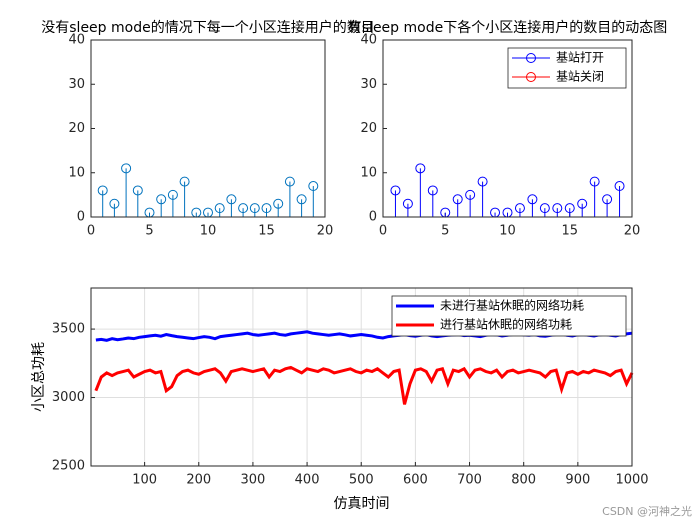 Image resolution: width=700 pixels, height=525 pixels. What do you see at coordinates (415, 480) in the screenshot?
I see `x-tick-label: 600` at bounding box center [415, 480].